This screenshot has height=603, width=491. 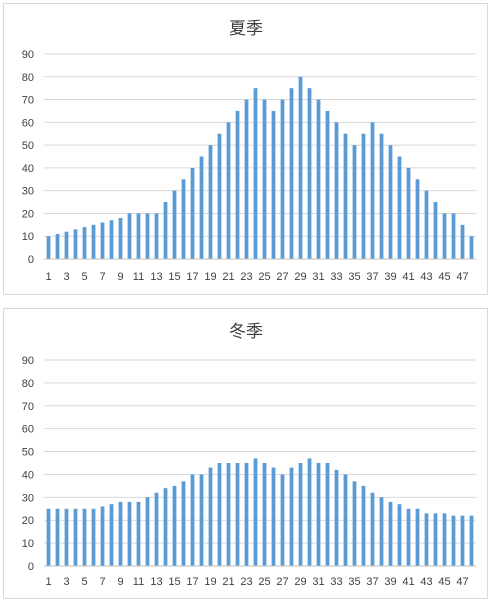 I want to click on y-tick-label: 10, so click(x=28, y=544).